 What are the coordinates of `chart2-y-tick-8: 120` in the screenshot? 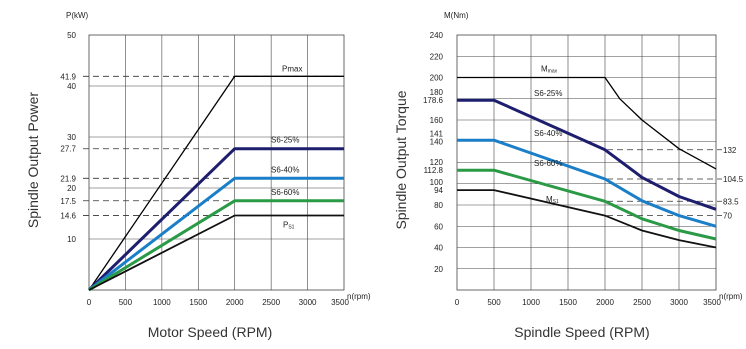 It's located at (437, 162).